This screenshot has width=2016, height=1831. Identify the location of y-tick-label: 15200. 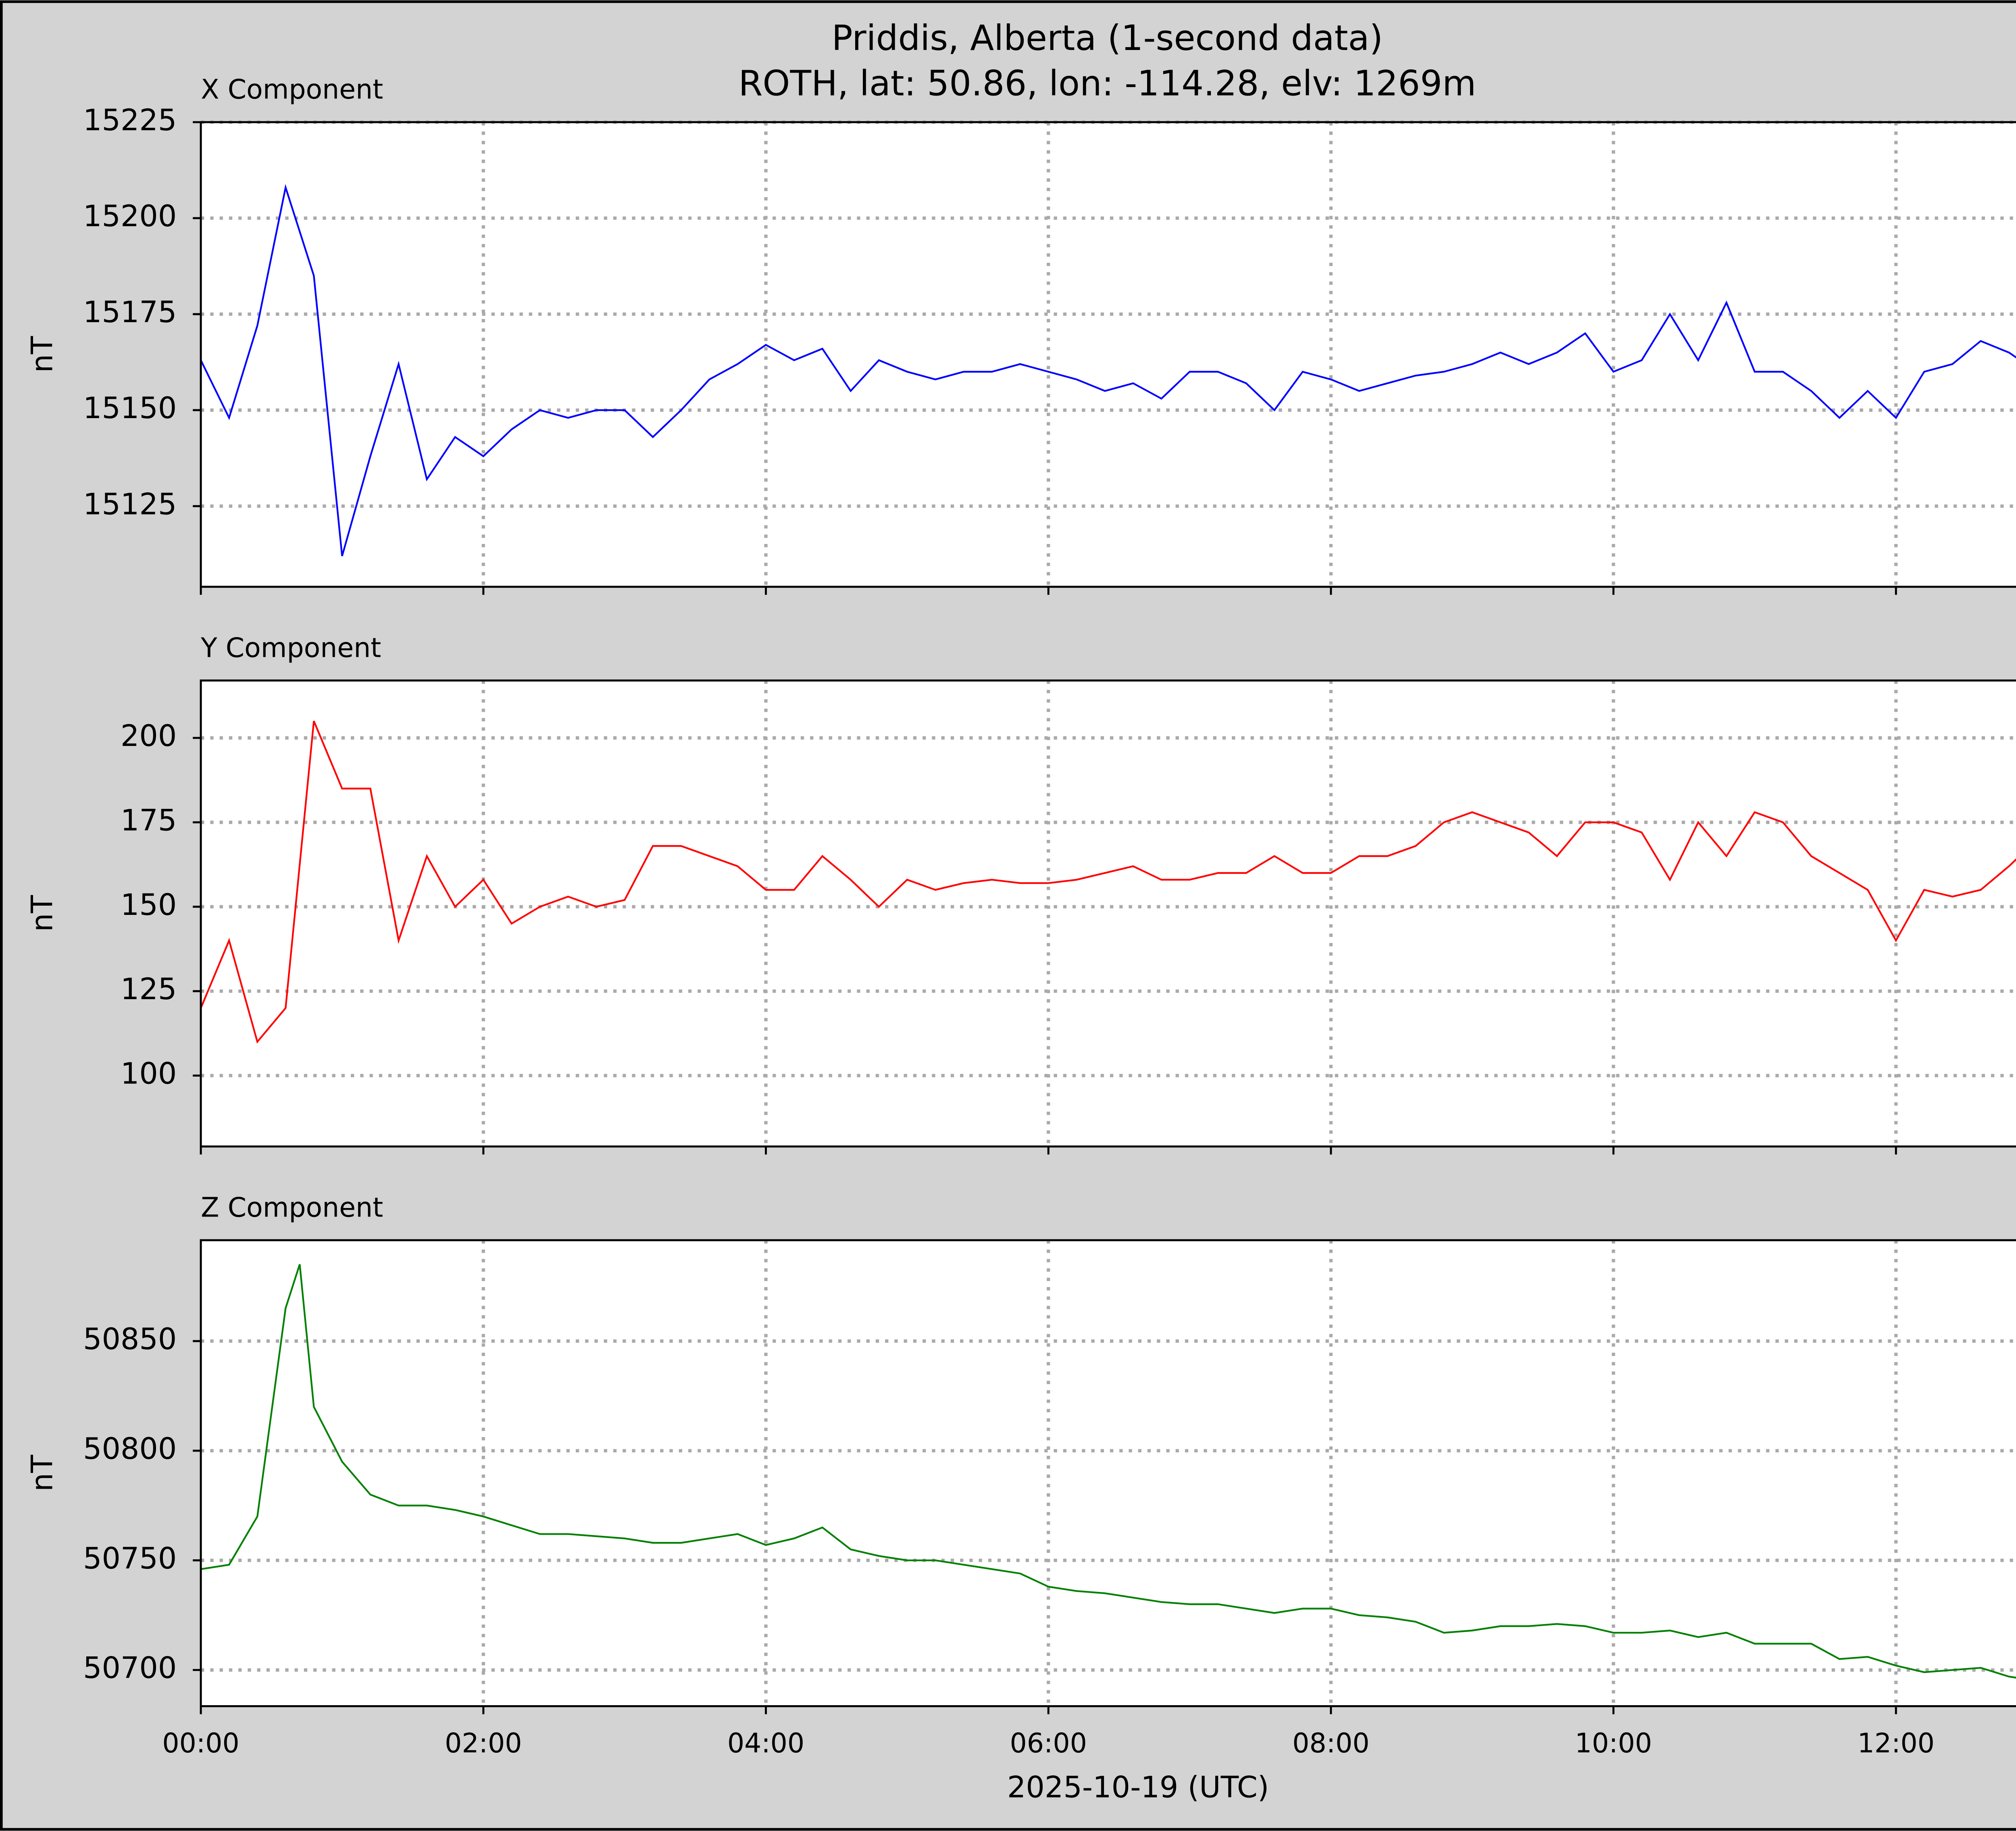
(130, 216).